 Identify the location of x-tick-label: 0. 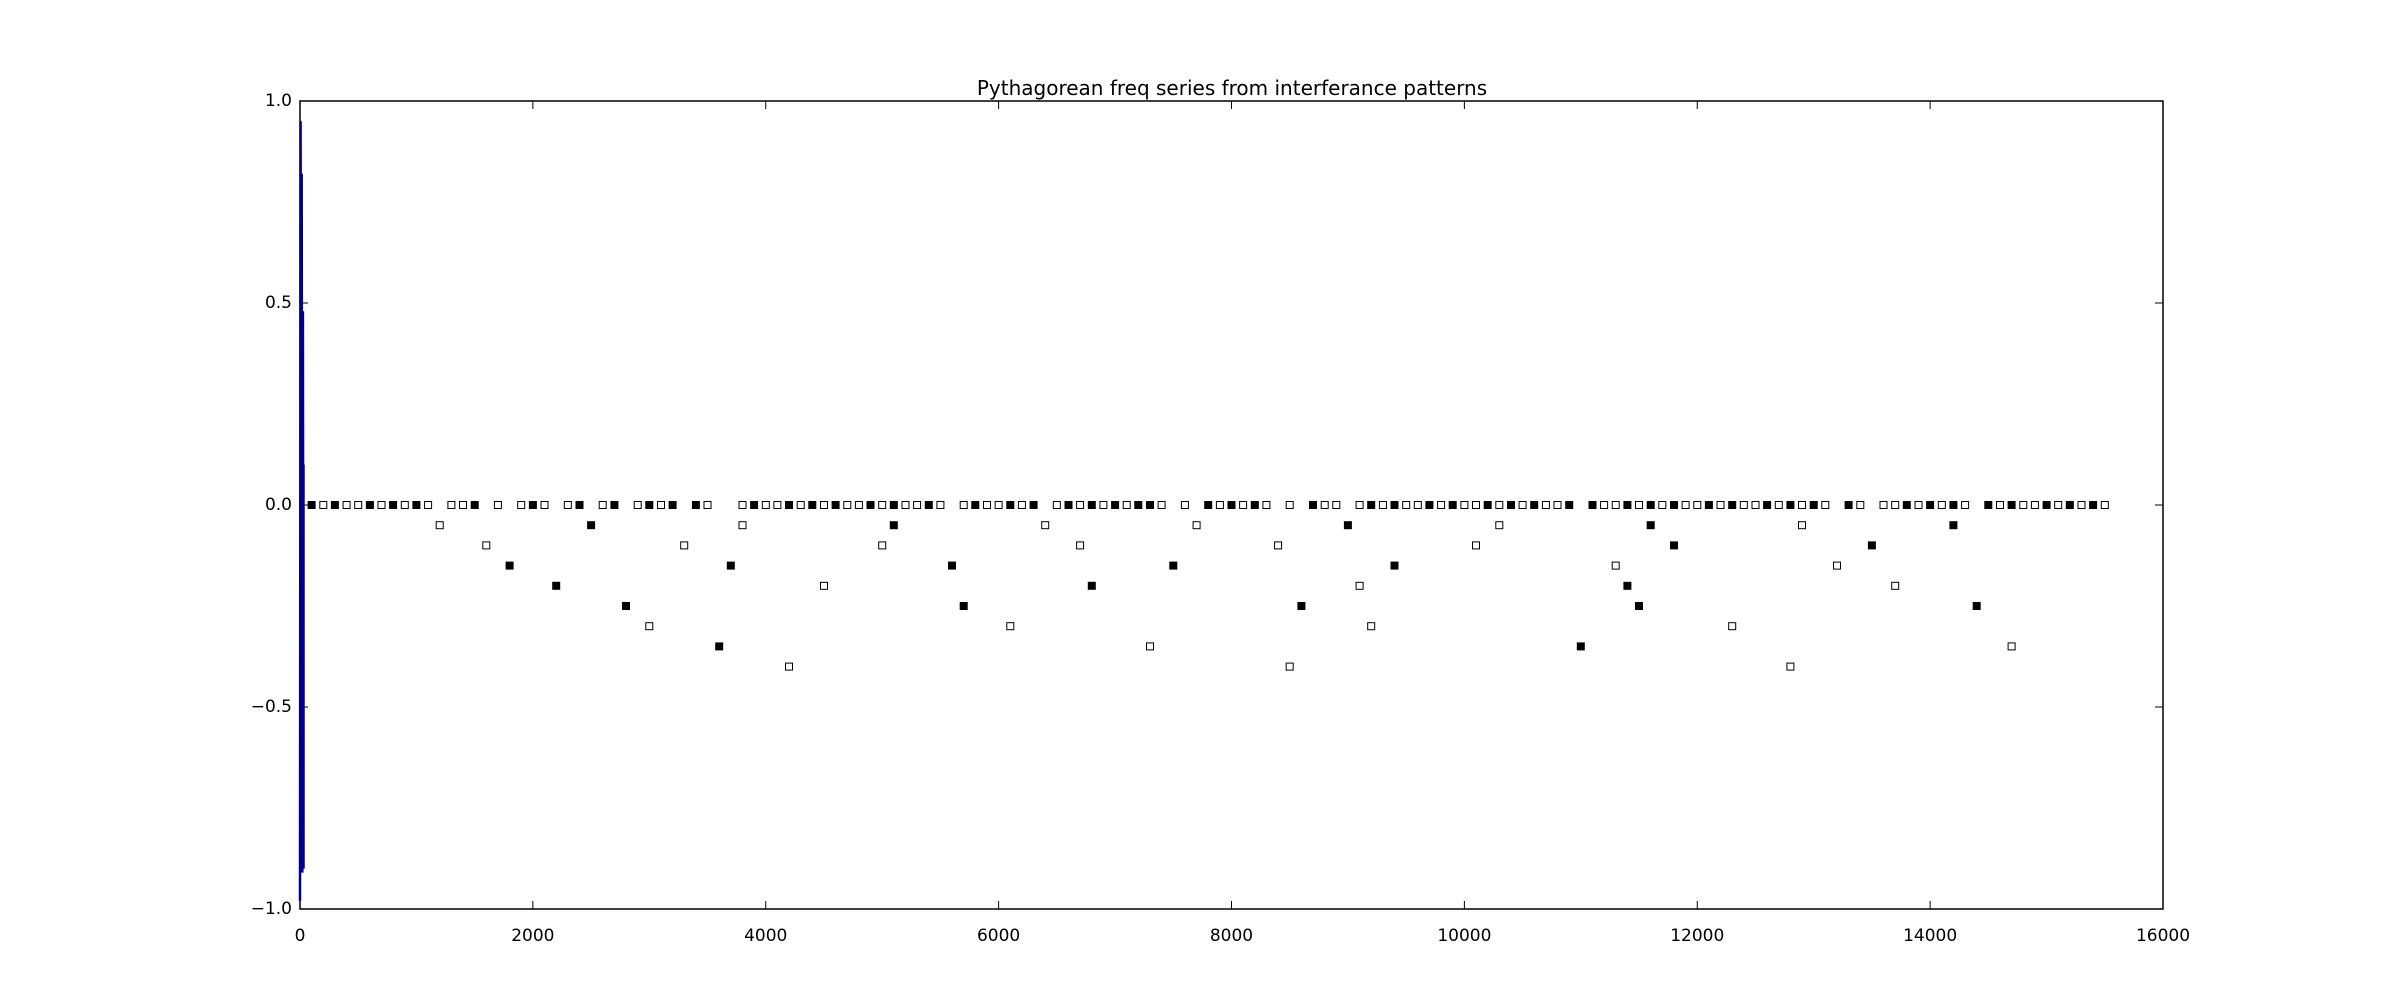
(300, 936).